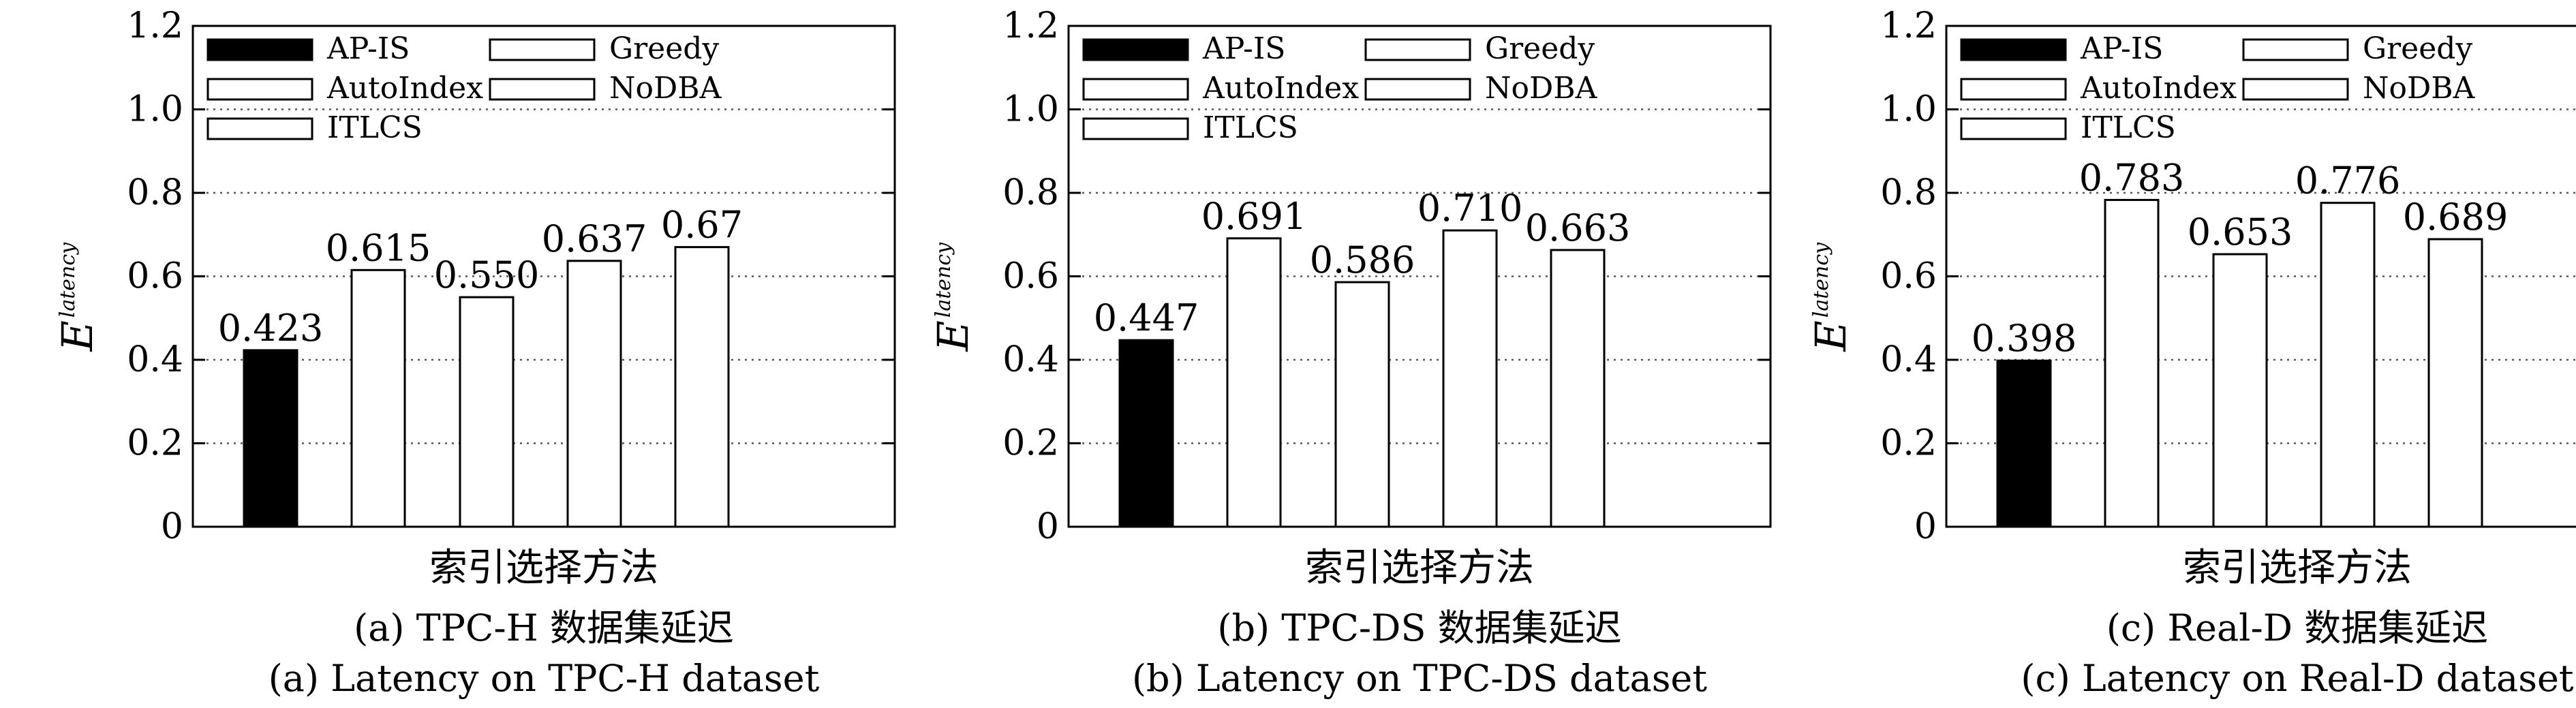 The width and height of the screenshot is (2576, 708). What do you see at coordinates (1578, 227) in the screenshot?
I see `value-label: 0.663` at bounding box center [1578, 227].